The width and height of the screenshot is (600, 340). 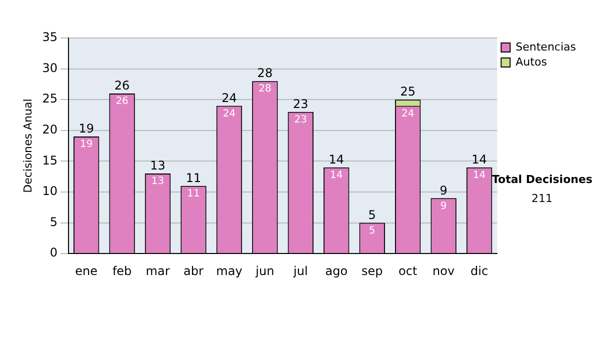 I want to click on data-label: 11, so click(x=193, y=194).